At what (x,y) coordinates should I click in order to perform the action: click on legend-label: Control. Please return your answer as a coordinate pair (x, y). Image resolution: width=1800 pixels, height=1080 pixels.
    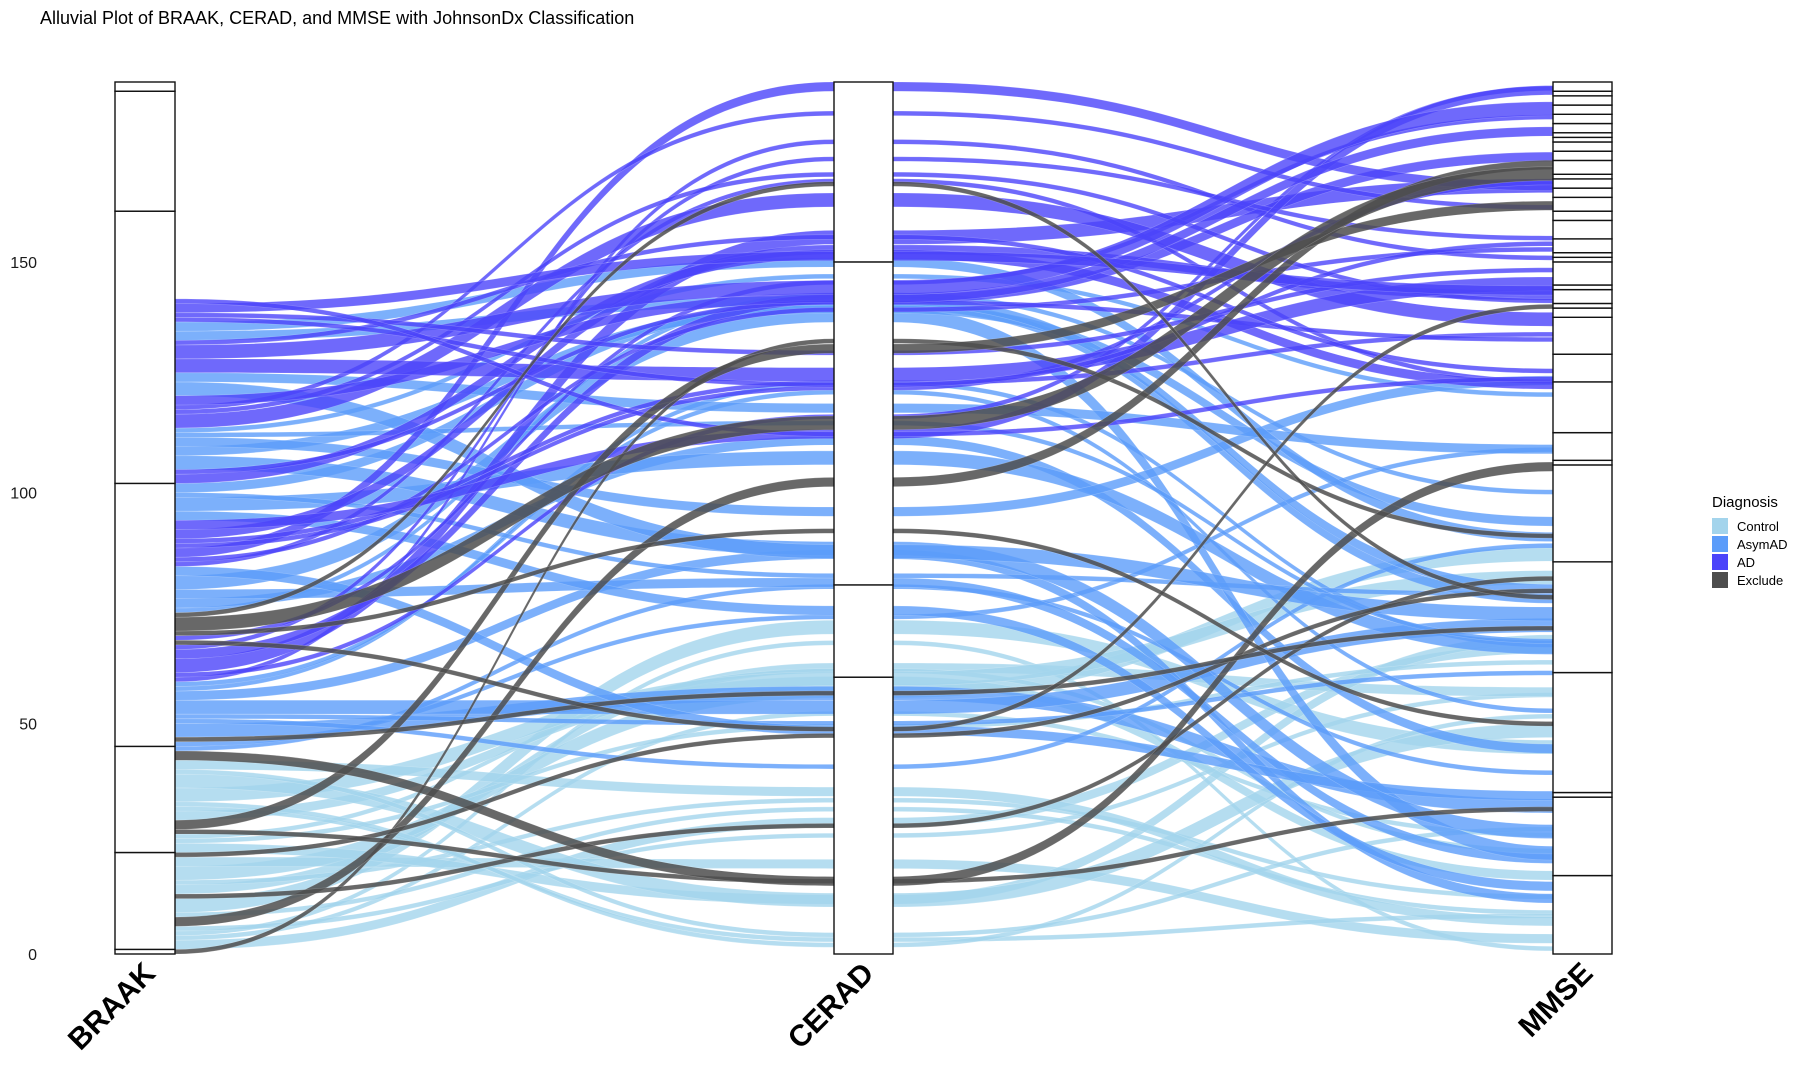
    Looking at the image, I should click on (1758, 526).